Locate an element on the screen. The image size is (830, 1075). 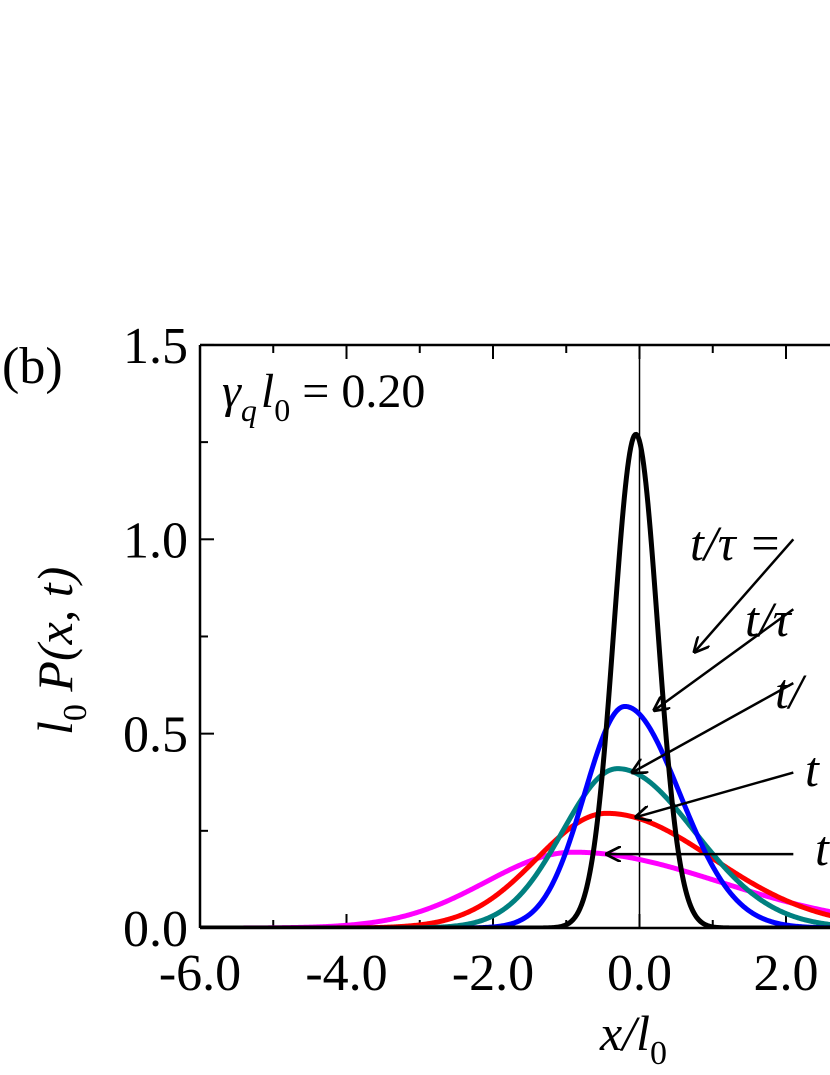
annotation-value: = 0.20 is located at coordinates (357, 391).